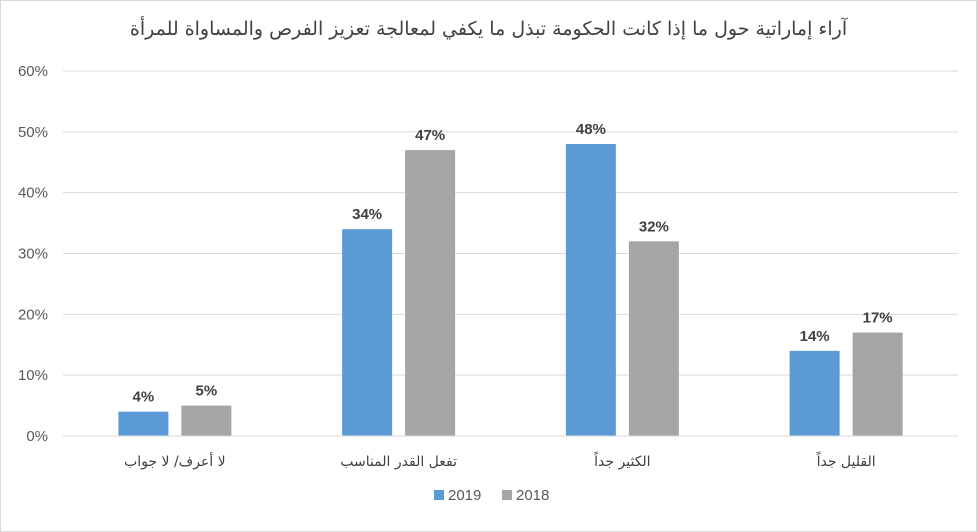 The image size is (977, 532). What do you see at coordinates (464, 495) in the screenshot?
I see `legend-label-2019: 2019` at bounding box center [464, 495].